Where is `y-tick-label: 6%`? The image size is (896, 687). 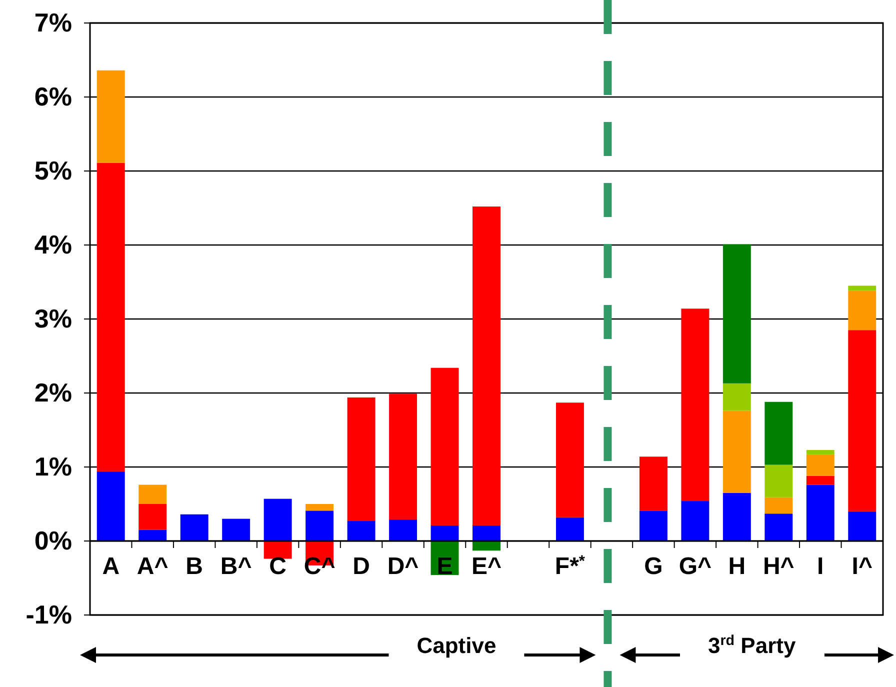 y-tick-label: 6% is located at coordinates (53, 96).